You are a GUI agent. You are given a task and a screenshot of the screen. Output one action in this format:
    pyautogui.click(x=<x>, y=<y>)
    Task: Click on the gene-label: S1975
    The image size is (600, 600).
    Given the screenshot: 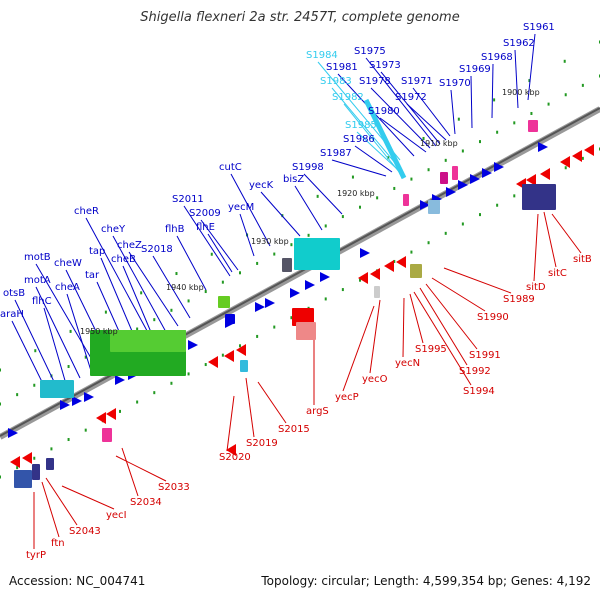 What is the action you would take?
    pyautogui.click(x=370, y=51)
    